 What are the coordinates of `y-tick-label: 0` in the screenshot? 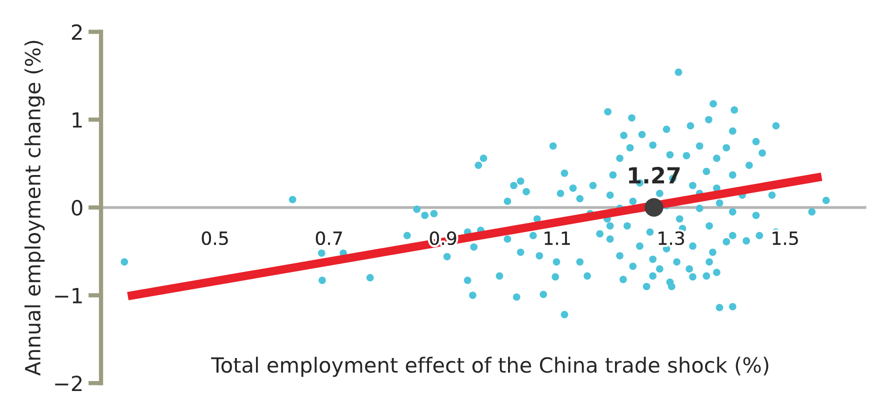 It's located at (77, 208).